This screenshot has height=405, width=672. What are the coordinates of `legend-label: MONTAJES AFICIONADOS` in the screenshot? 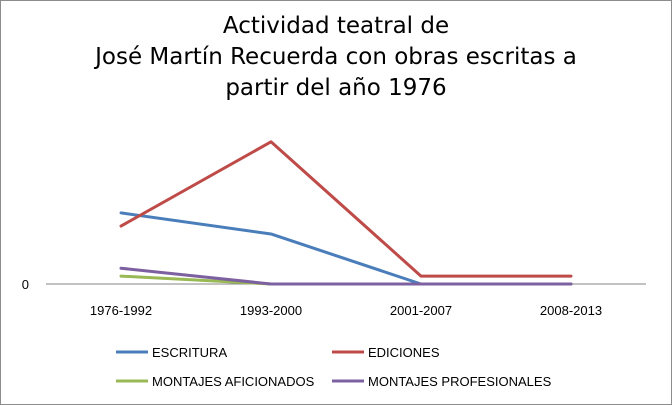 It's located at (233, 381).